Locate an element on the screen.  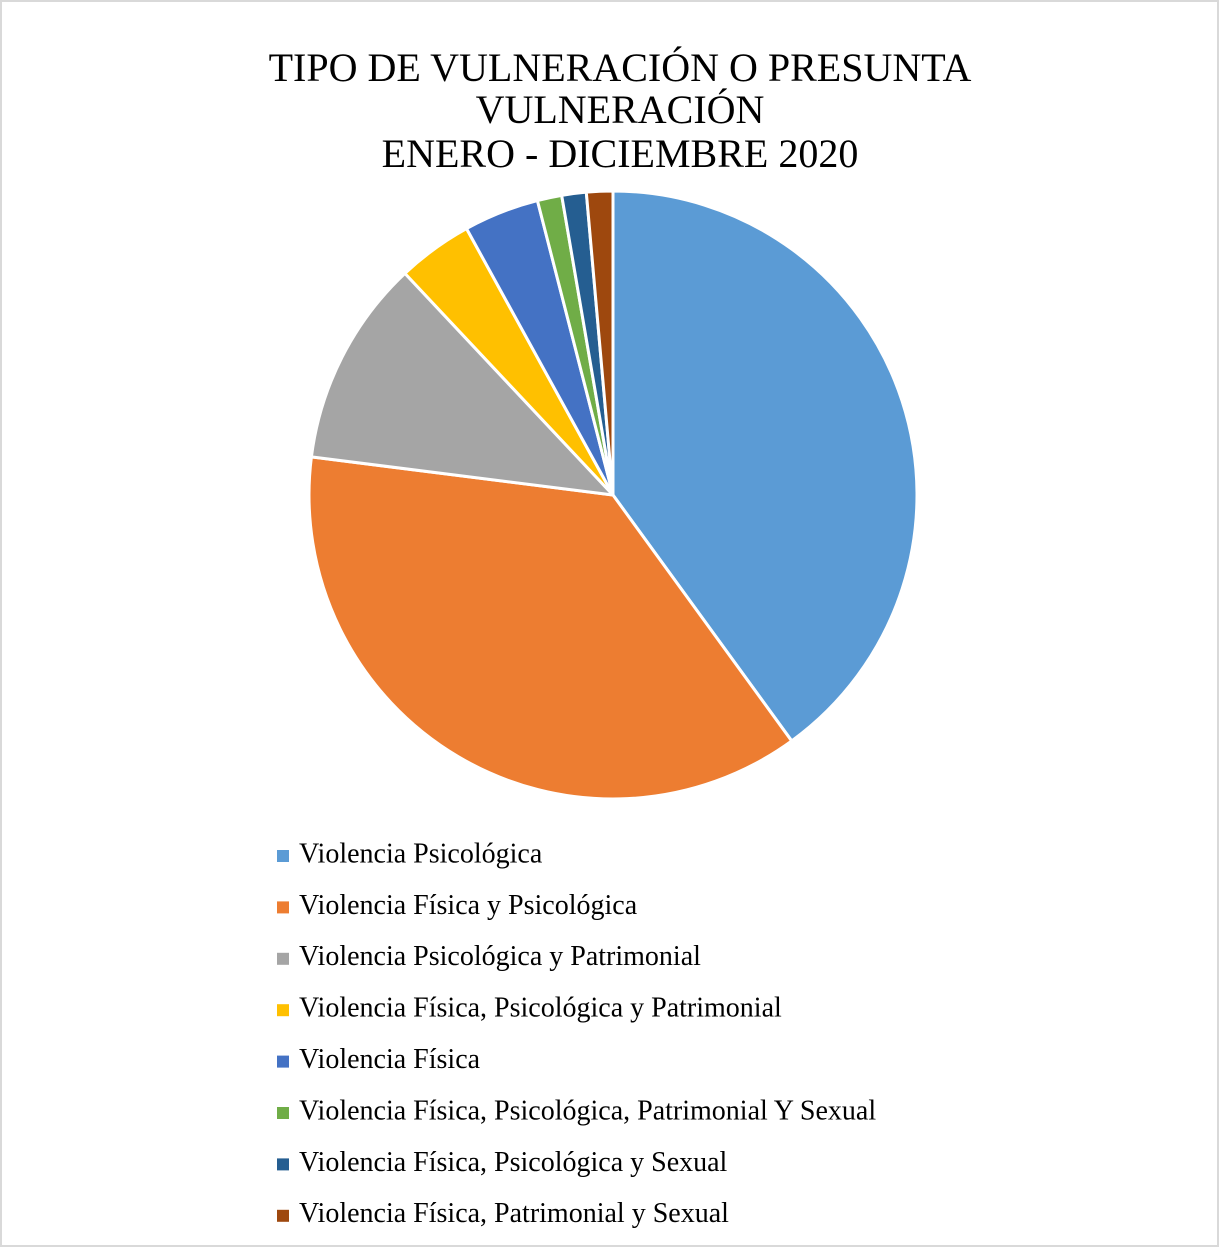
legend-label: Violencia Física, Patrimonial y Sexual is located at coordinates (514, 1213).